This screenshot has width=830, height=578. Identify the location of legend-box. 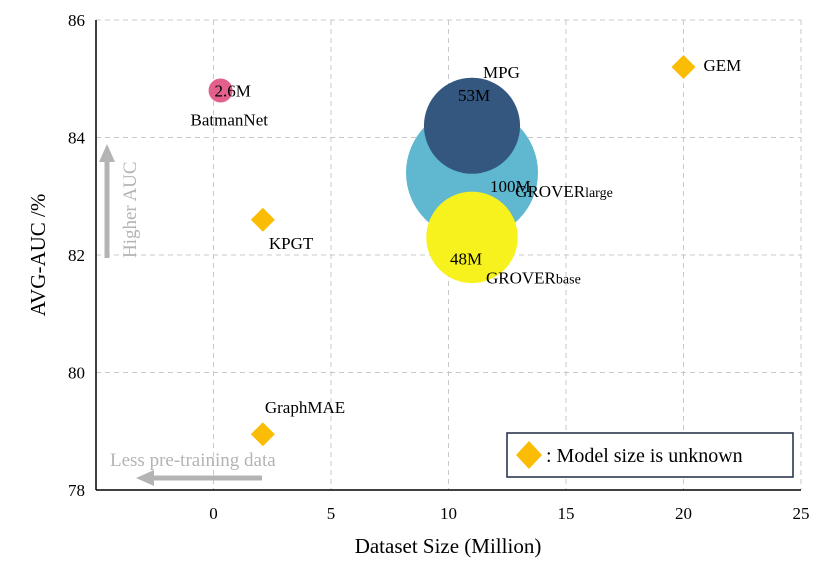
(650, 455).